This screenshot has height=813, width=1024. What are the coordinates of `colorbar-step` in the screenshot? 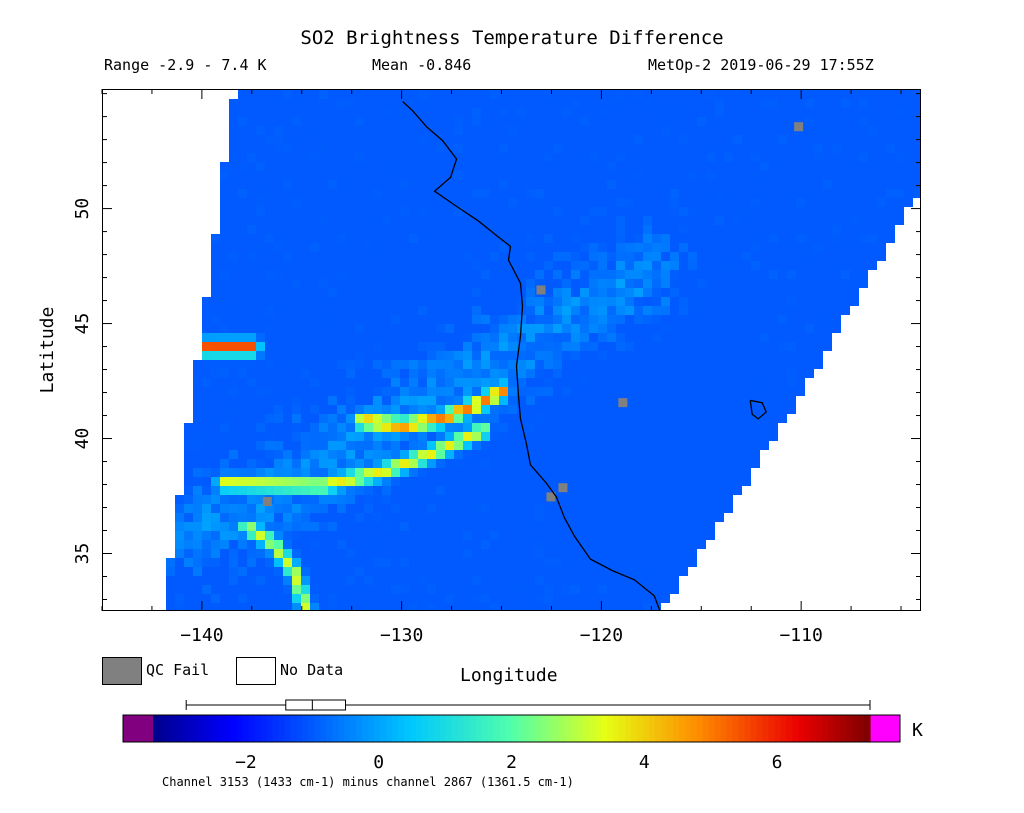 It's located at (568, 728).